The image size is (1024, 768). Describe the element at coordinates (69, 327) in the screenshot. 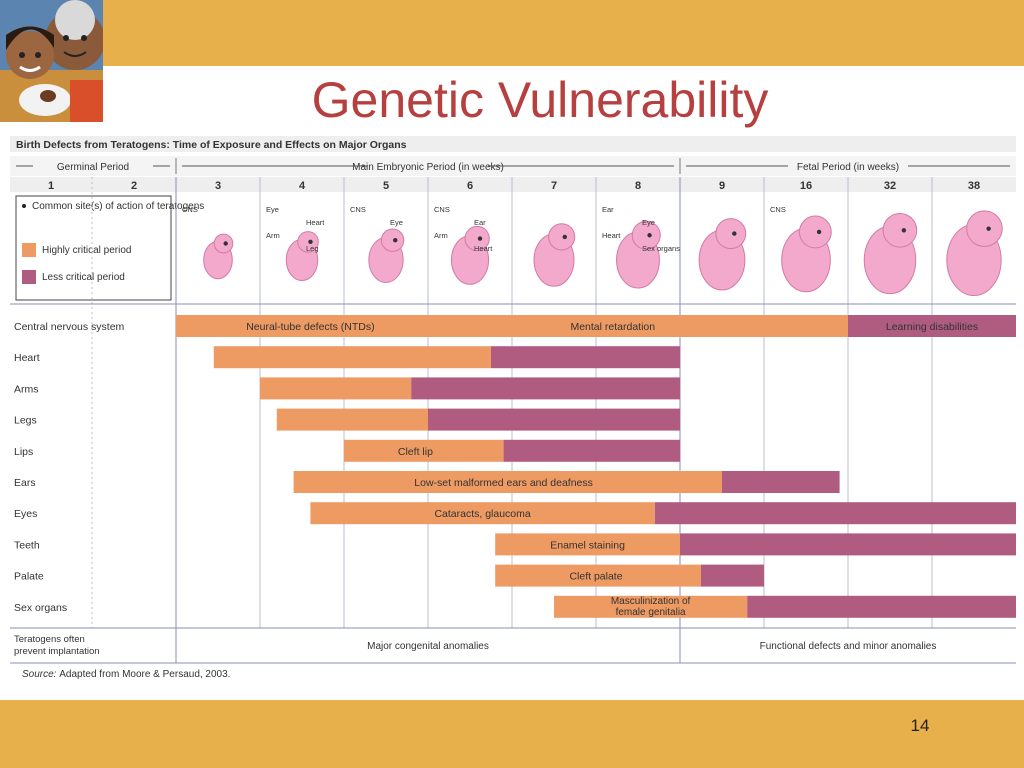

I see `organ-label: Central nervous system` at that location.